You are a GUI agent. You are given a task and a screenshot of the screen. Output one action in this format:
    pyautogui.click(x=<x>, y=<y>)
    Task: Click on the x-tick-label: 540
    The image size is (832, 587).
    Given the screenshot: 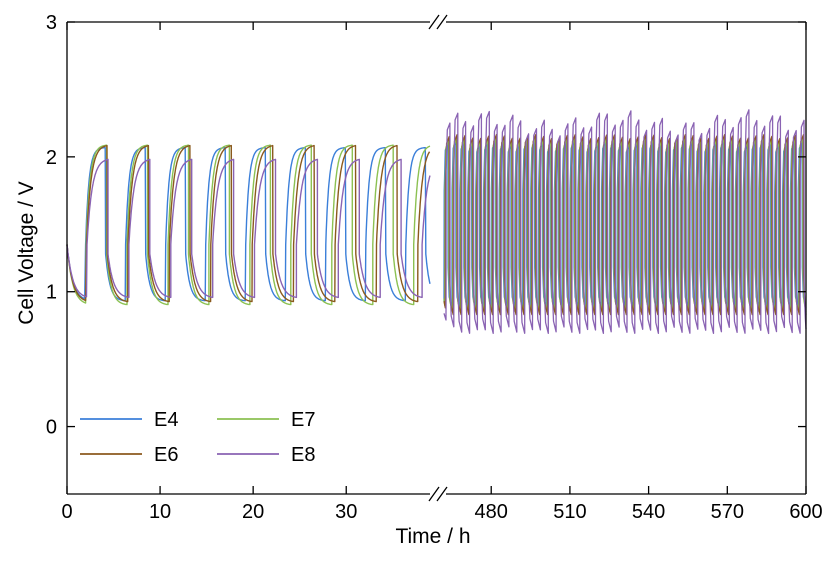 What is the action you would take?
    pyautogui.click(x=648, y=512)
    